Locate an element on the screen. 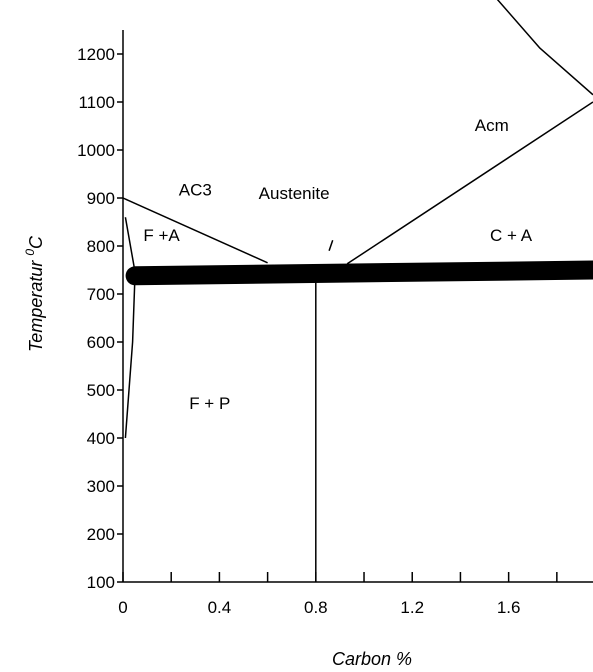 The image size is (593, 672). y-tick-label: 700 is located at coordinates (101, 294).